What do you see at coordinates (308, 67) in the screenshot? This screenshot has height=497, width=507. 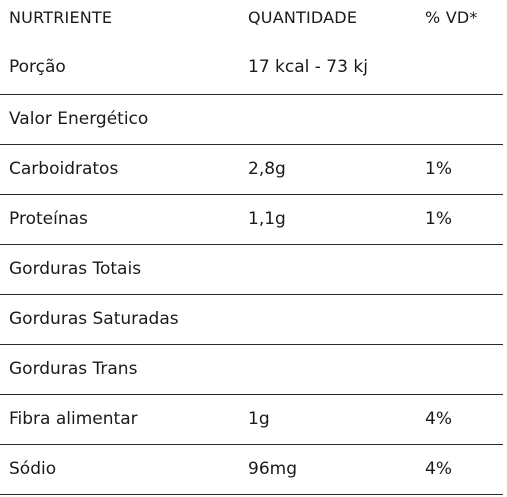 I see `row-quantity: 17 kcal - 73 kj` at bounding box center [308, 67].